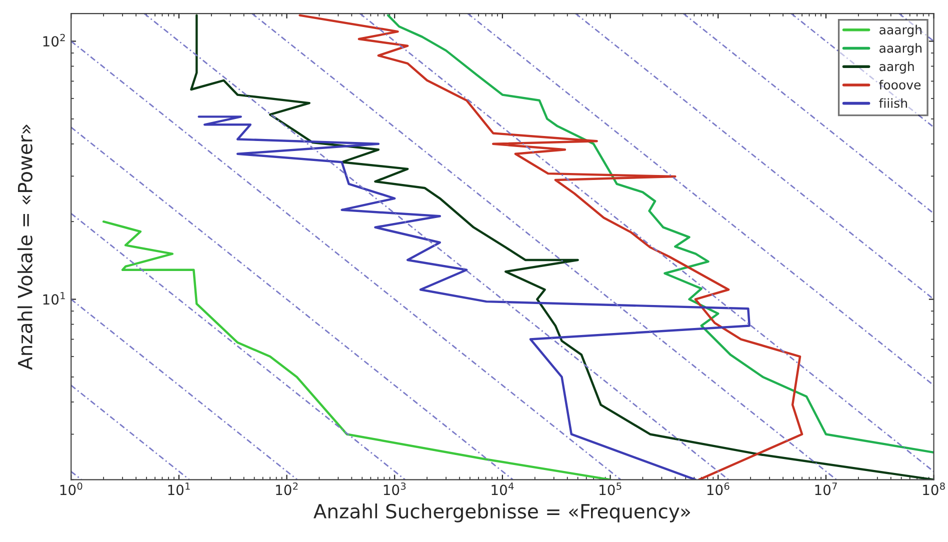 The image size is (948, 542). I want to click on x-tick-label: 10$^{0}$, so click(71, 489).